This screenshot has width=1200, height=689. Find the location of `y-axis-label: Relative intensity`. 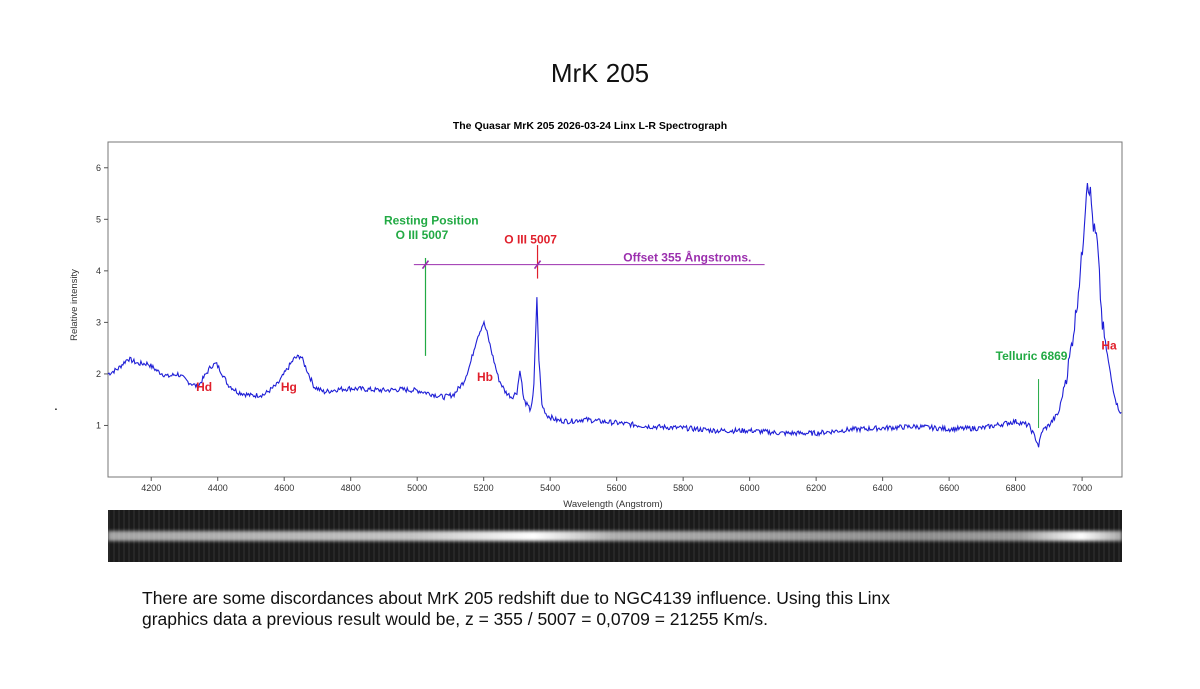

y-axis-label: Relative intensity is located at coordinates (74, 305).